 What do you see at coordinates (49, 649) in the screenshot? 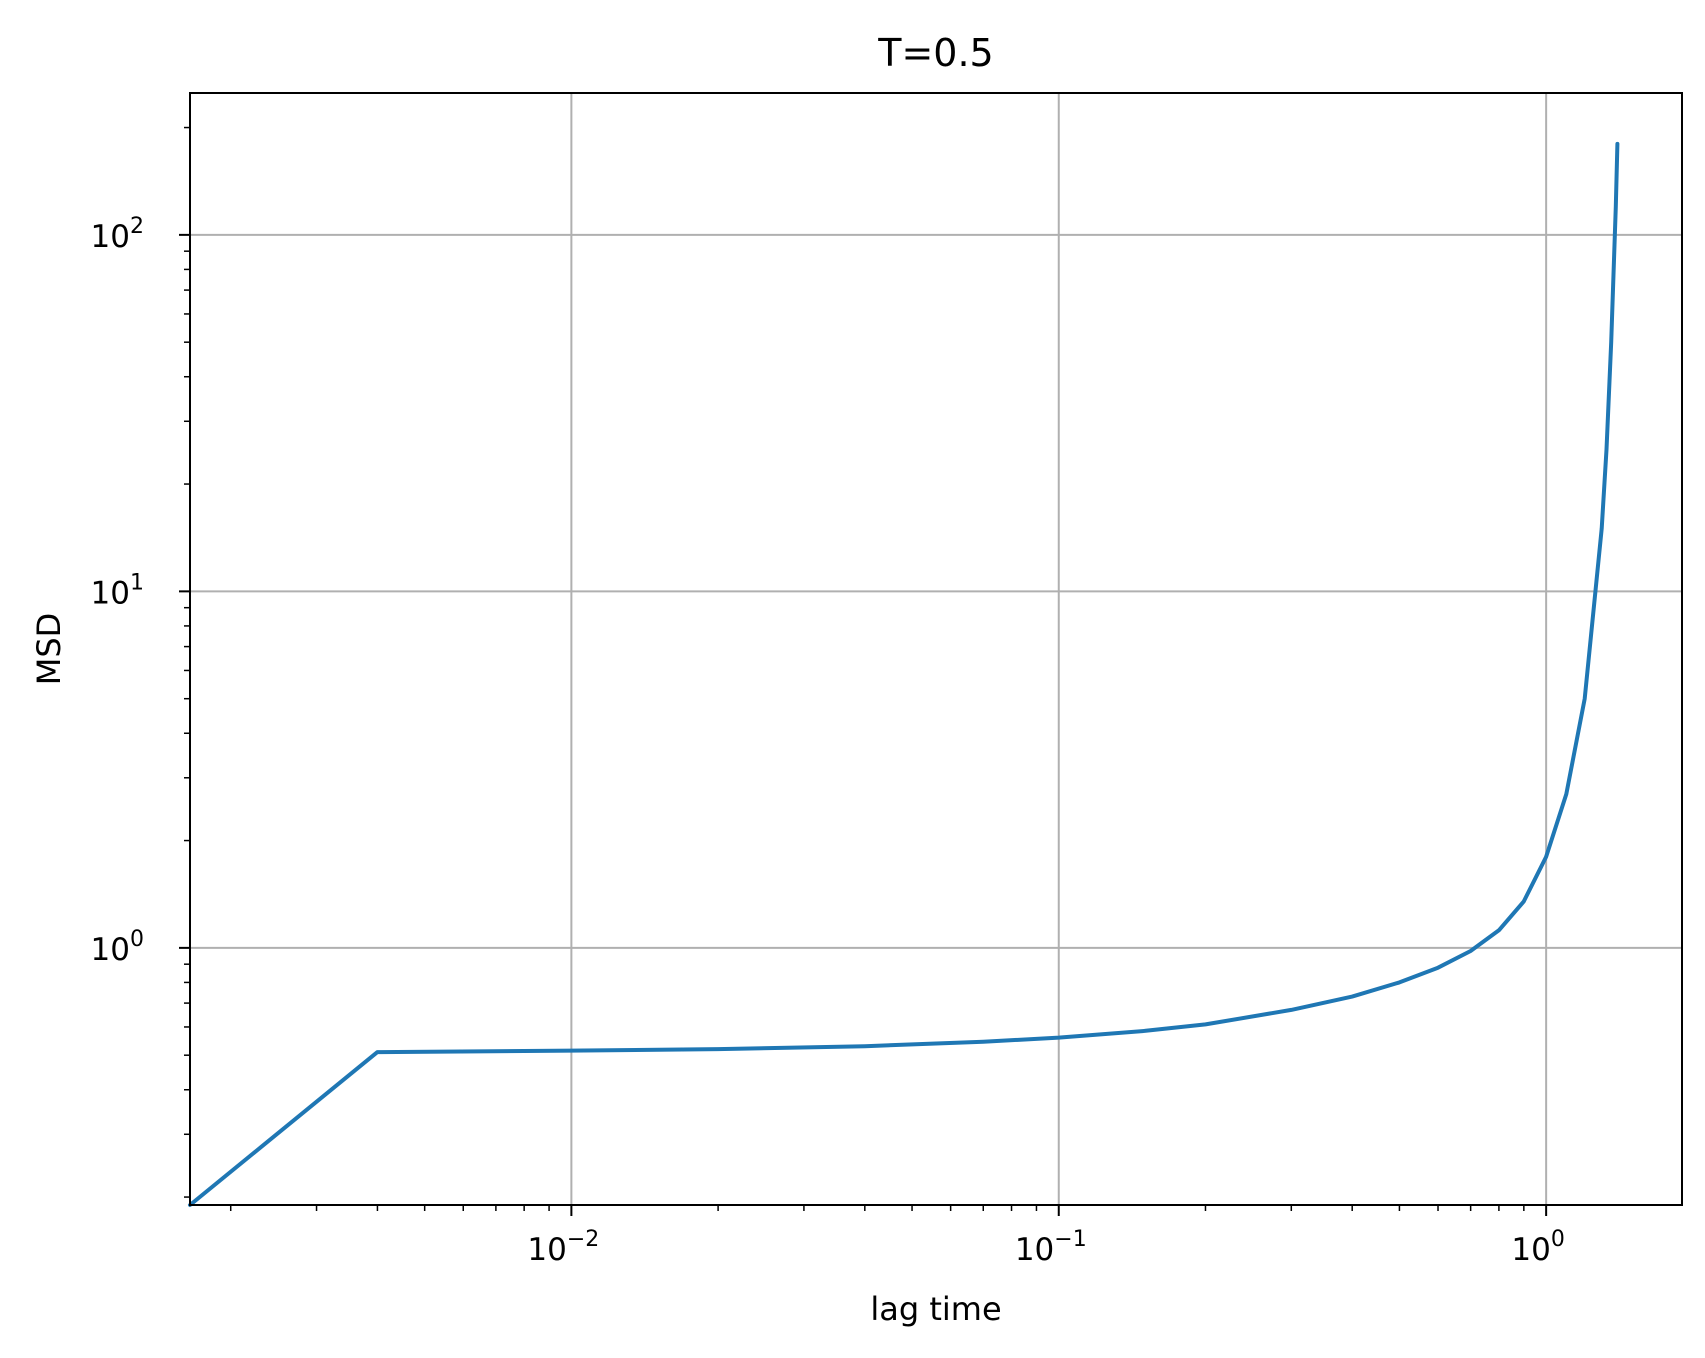
I see `y-axis-label: MSD` at bounding box center [49, 649].